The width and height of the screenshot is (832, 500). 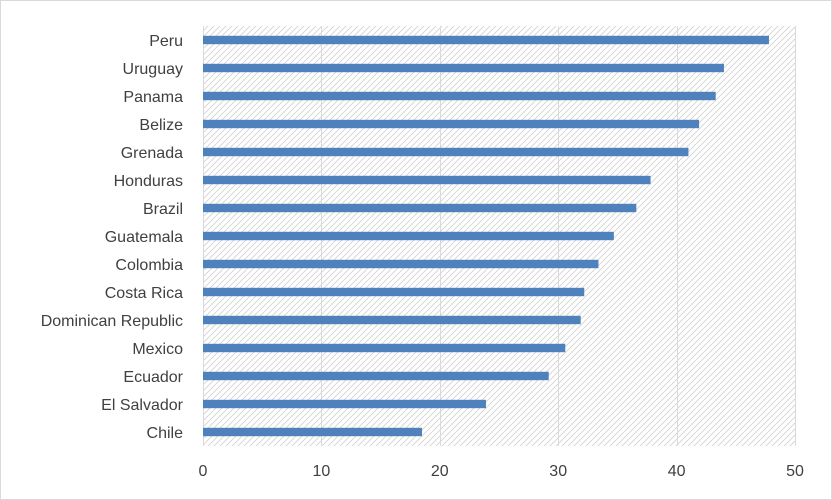 What do you see at coordinates (459, 96) in the screenshot?
I see `bar-panama` at bounding box center [459, 96].